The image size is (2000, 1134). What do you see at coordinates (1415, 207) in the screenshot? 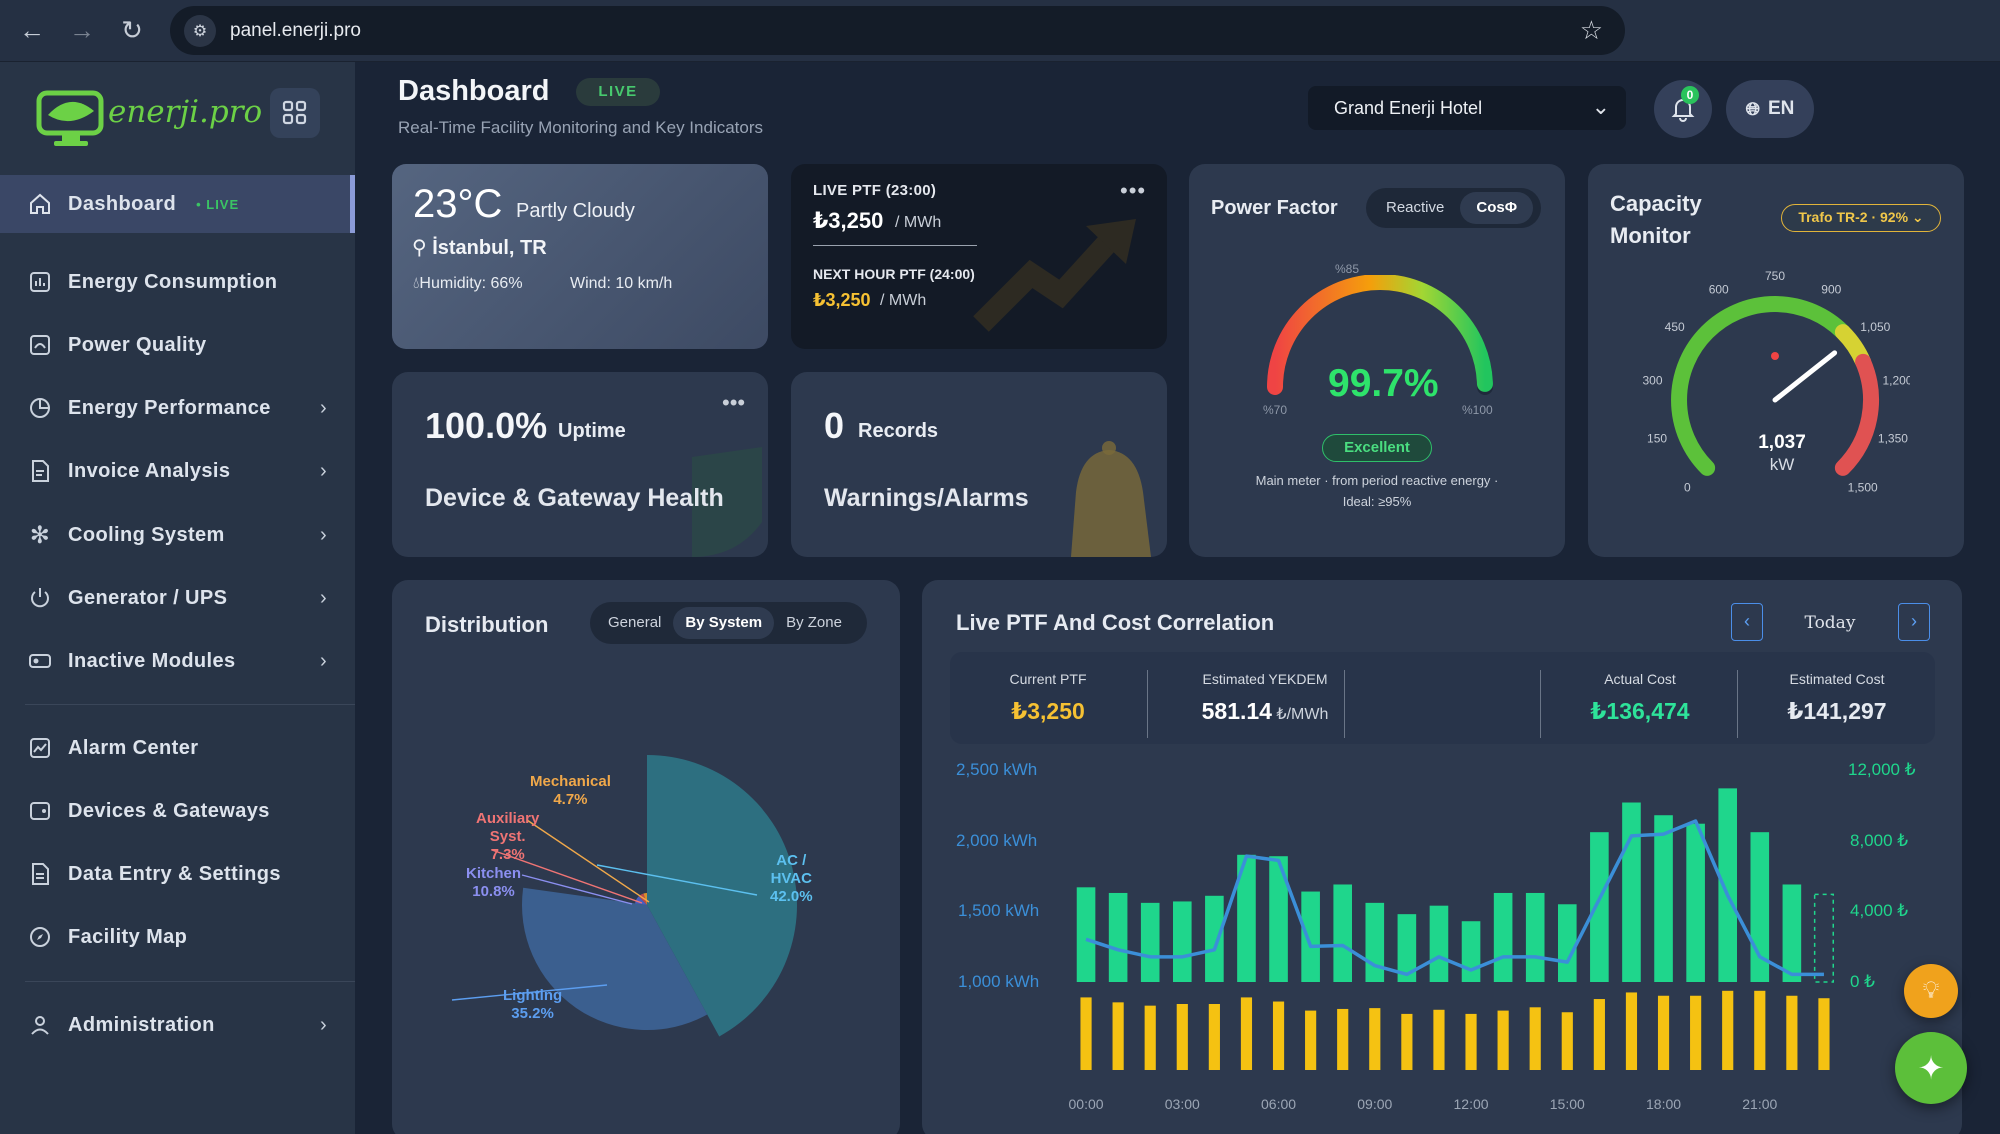
I see `tab-reactive: Reactive` at bounding box center [1415, 207].